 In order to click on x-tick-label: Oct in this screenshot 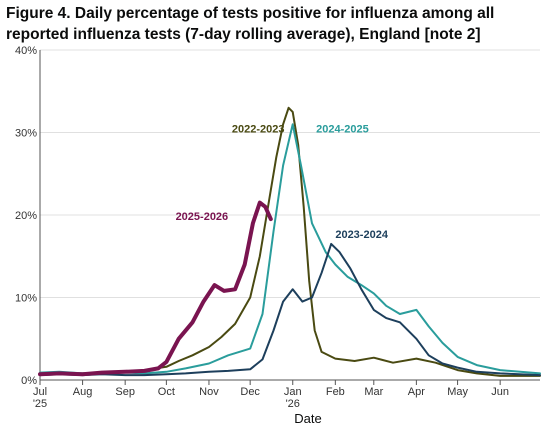, I will do `click(166, 392)`.